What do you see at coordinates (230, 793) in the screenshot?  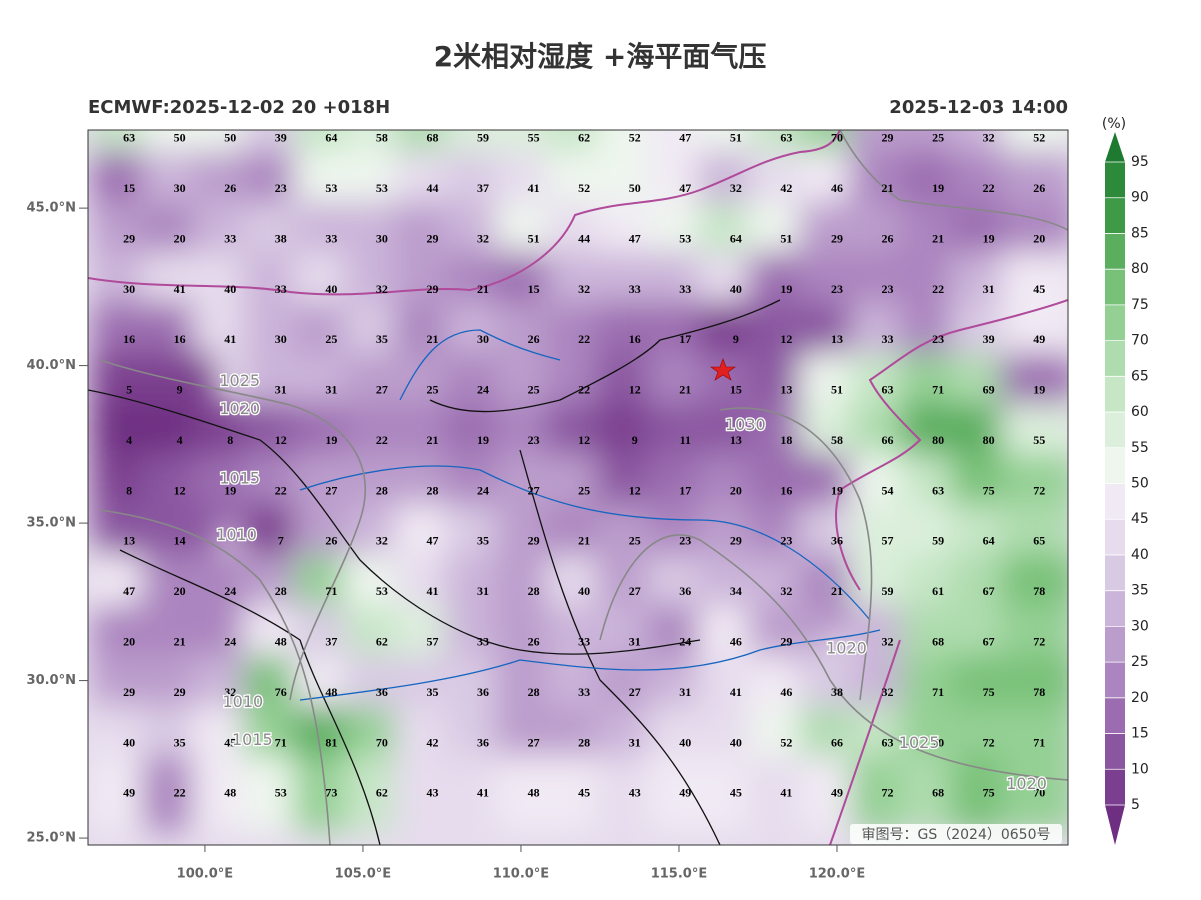 I see `station-value: 48` at bounding box center [230, 793].